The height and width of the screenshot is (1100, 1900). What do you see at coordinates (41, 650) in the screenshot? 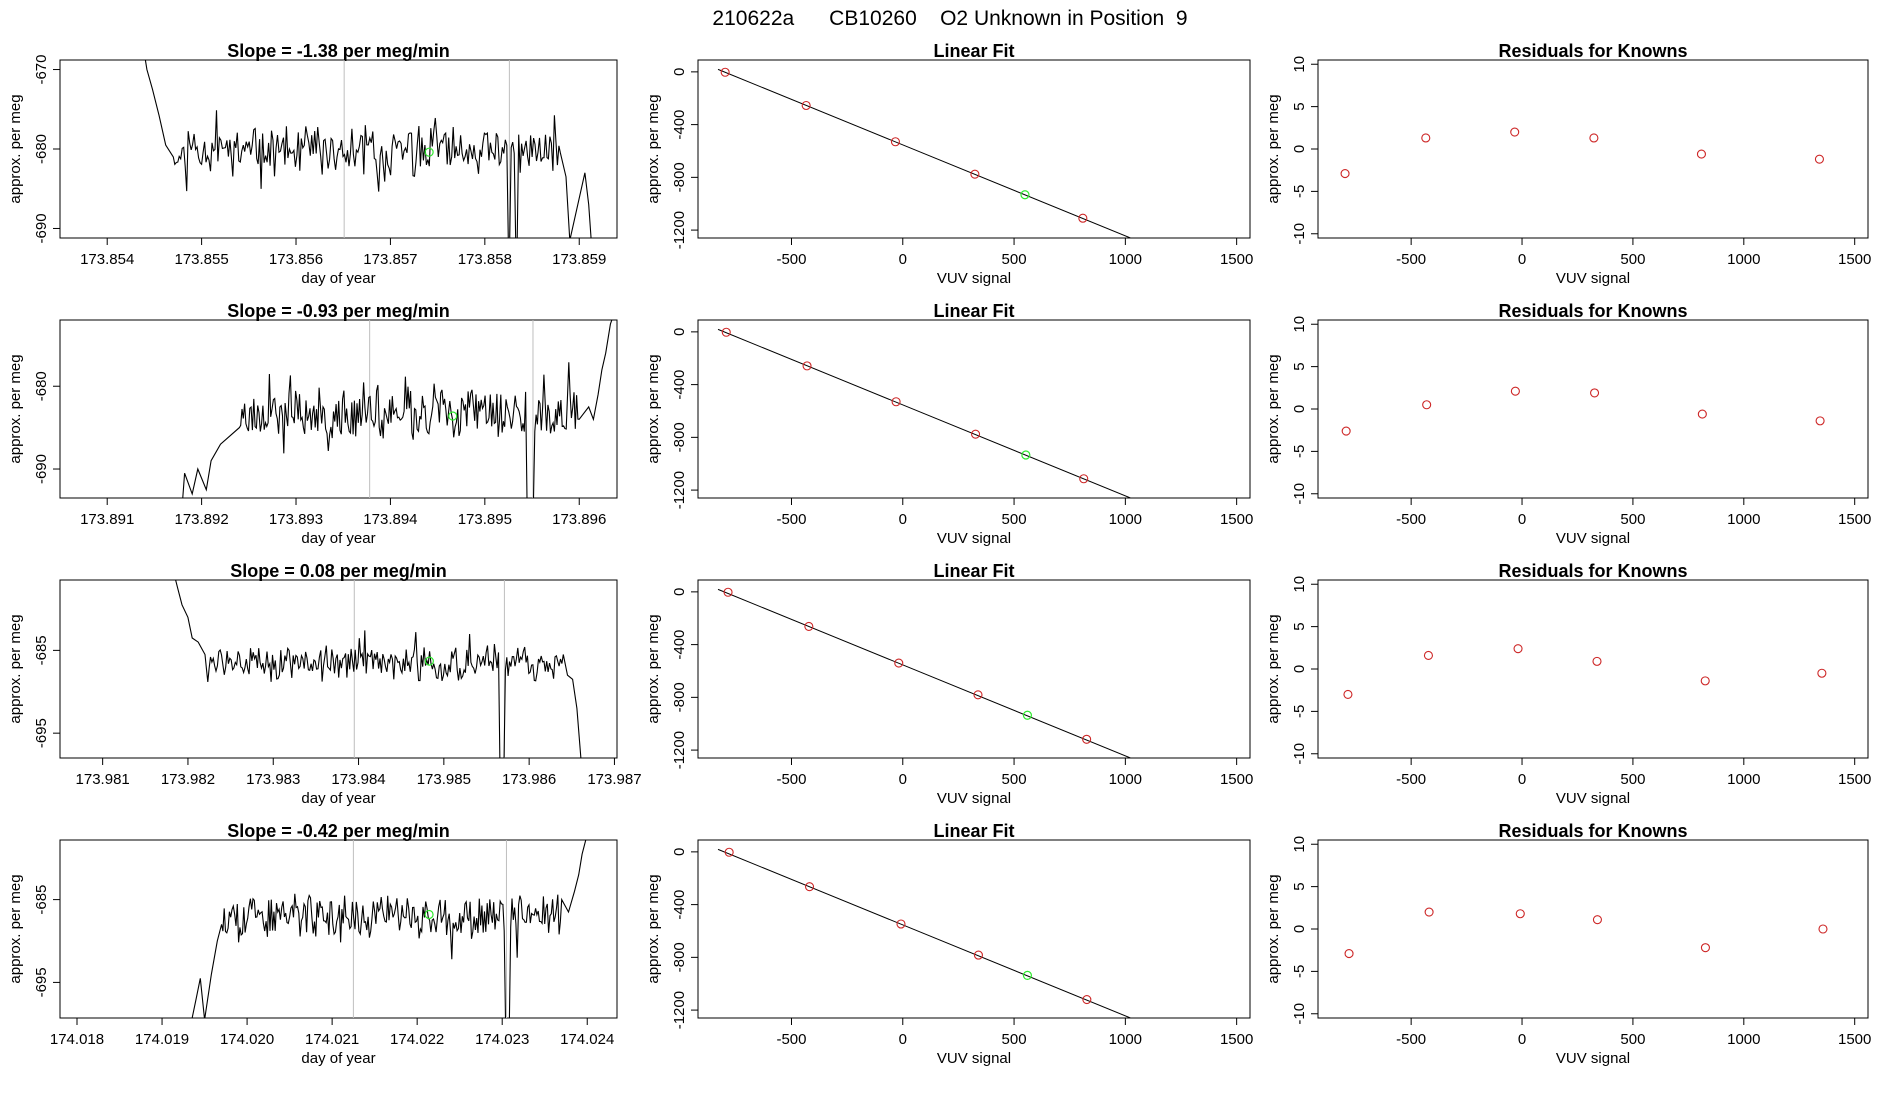
I see `y-tick-label: -685` at bounding box center [41, 650].